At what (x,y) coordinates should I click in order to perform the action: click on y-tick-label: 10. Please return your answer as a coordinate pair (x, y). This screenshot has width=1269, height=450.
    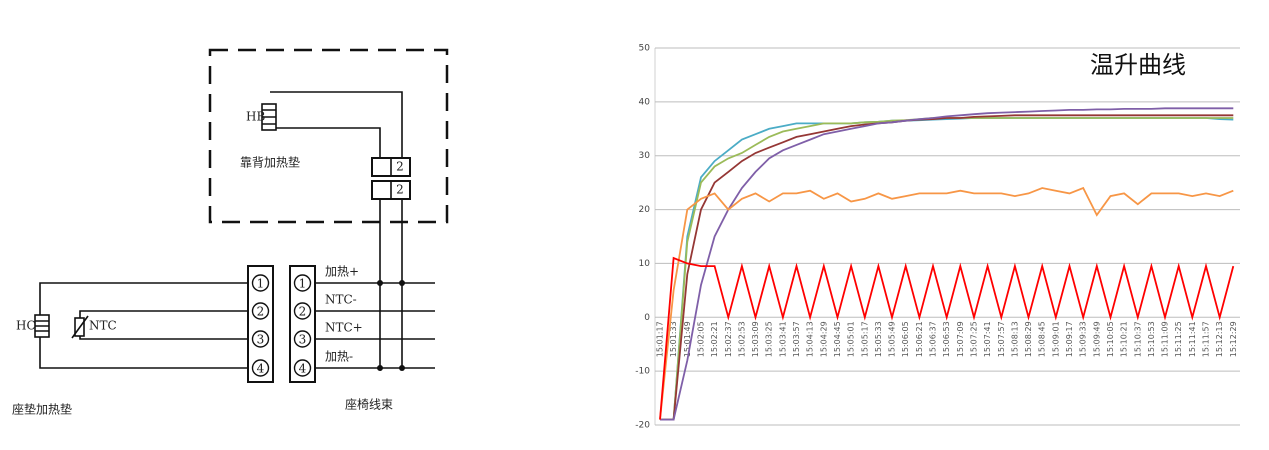
    Looking at the image, I should click on (645, 264).